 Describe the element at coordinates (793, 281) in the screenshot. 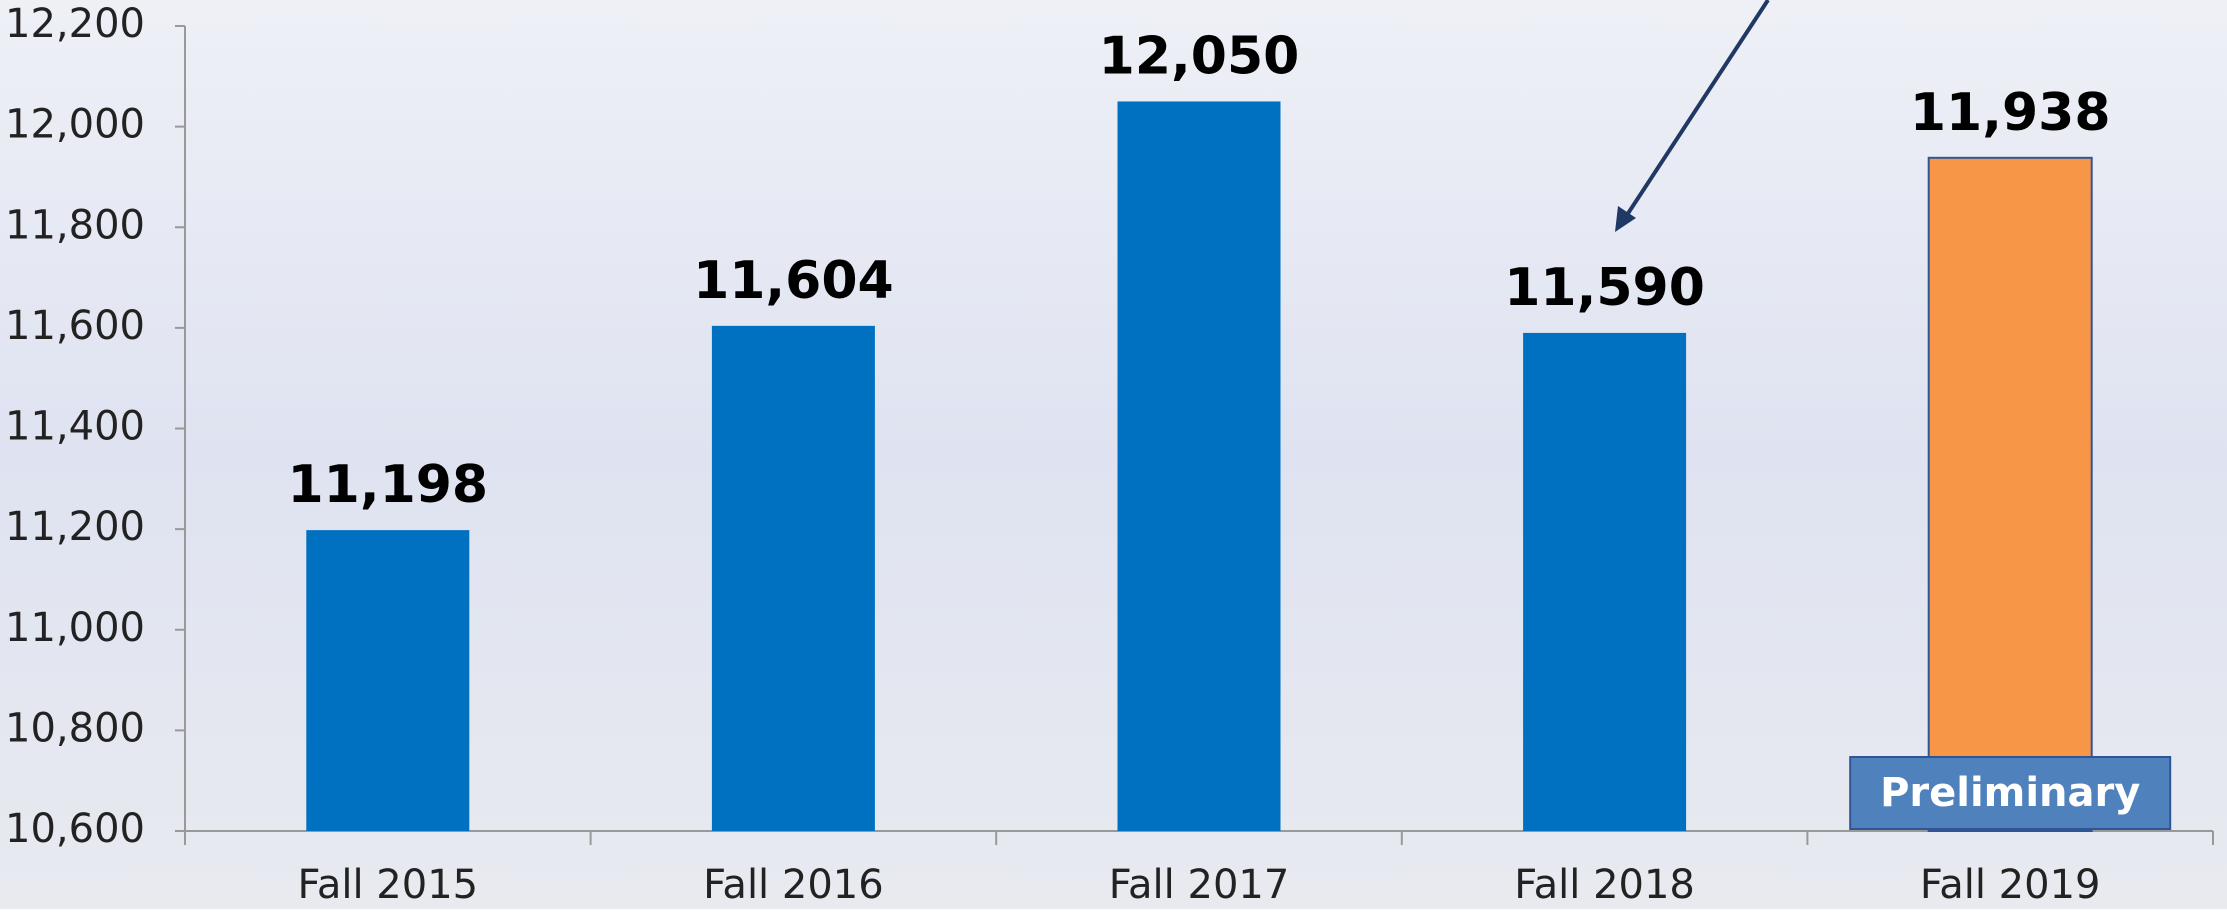

I see `value-label: 11,604` at that location.